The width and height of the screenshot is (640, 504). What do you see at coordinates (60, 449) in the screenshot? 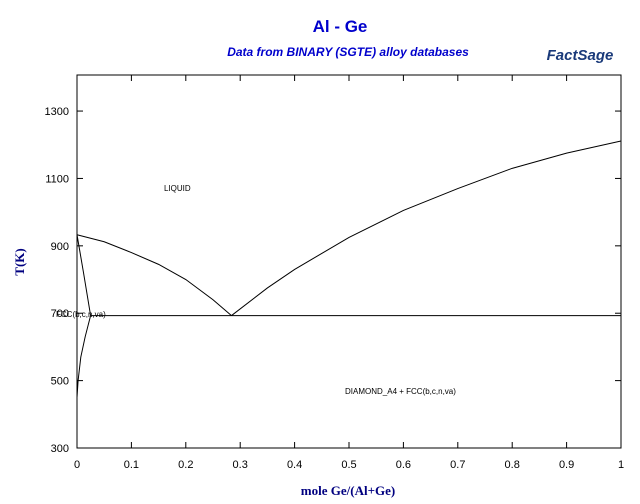
I see `y-tick-label: 300` at bounding box center [60, 449].